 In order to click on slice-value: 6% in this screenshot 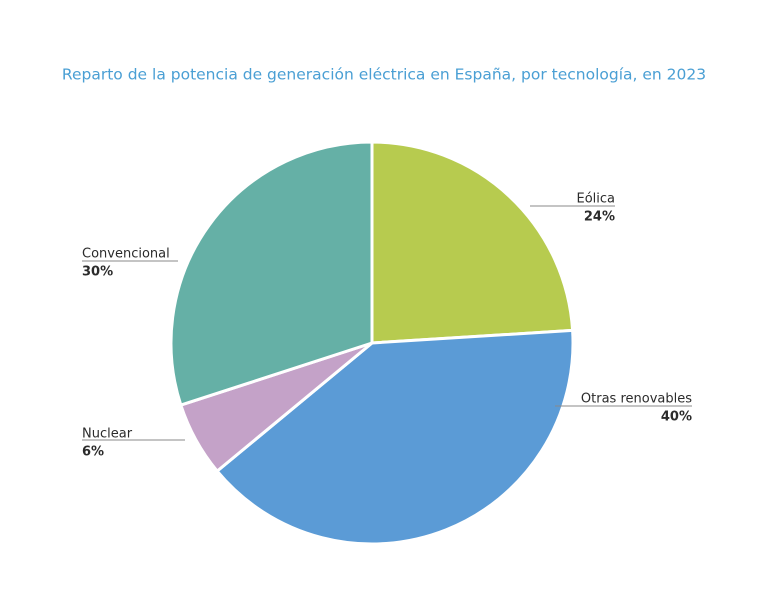, I will do `click(93, 452)`.